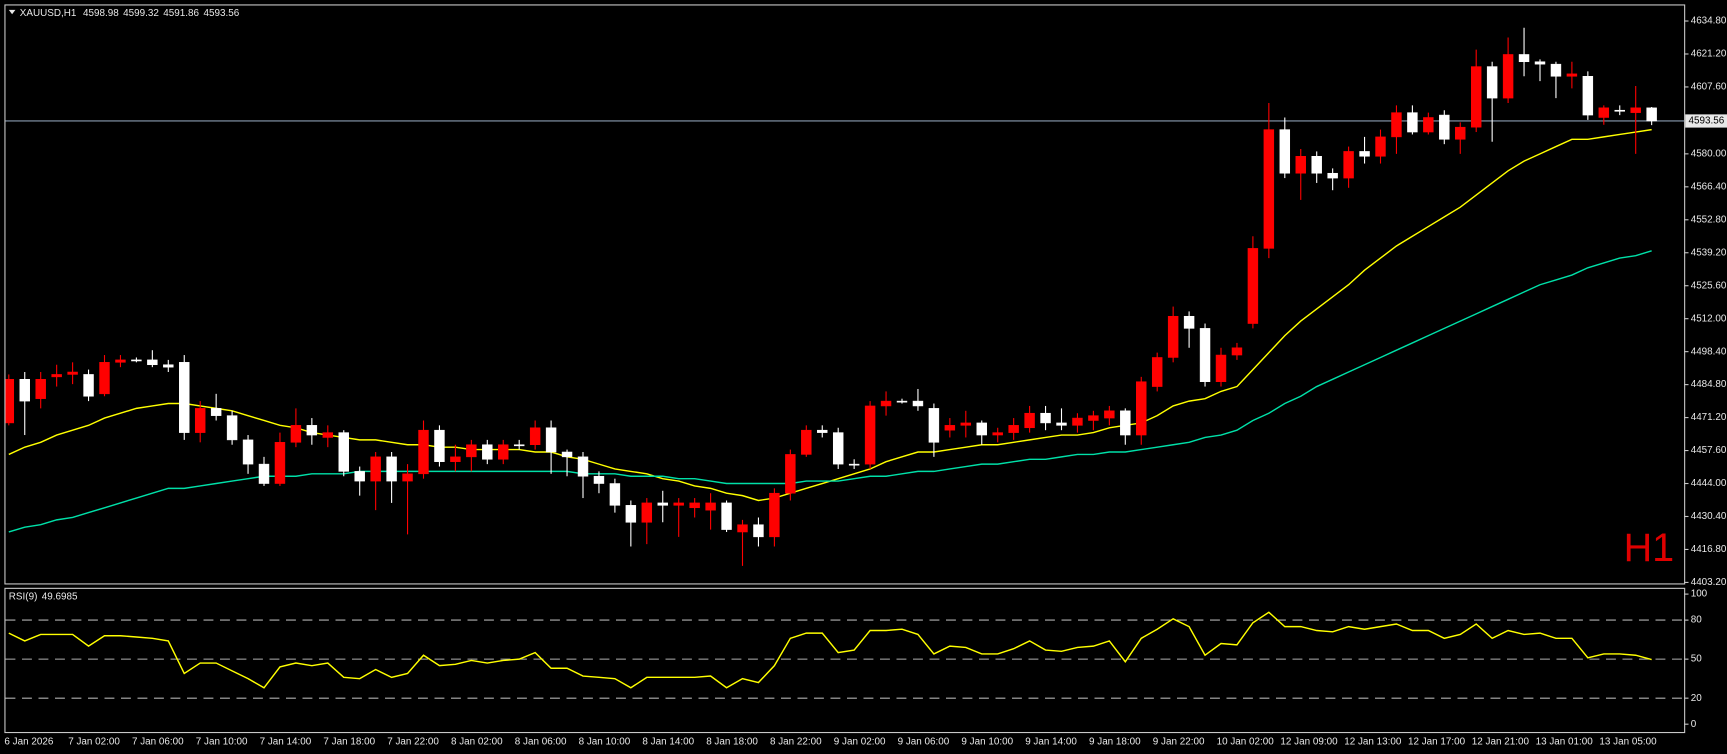 Image resolution: width=1727 pixels, height=754 pixels. Describe the element at coordinates (1709, 582) in the screenshot. I see `y-tick-label: 4403.20` at that location.